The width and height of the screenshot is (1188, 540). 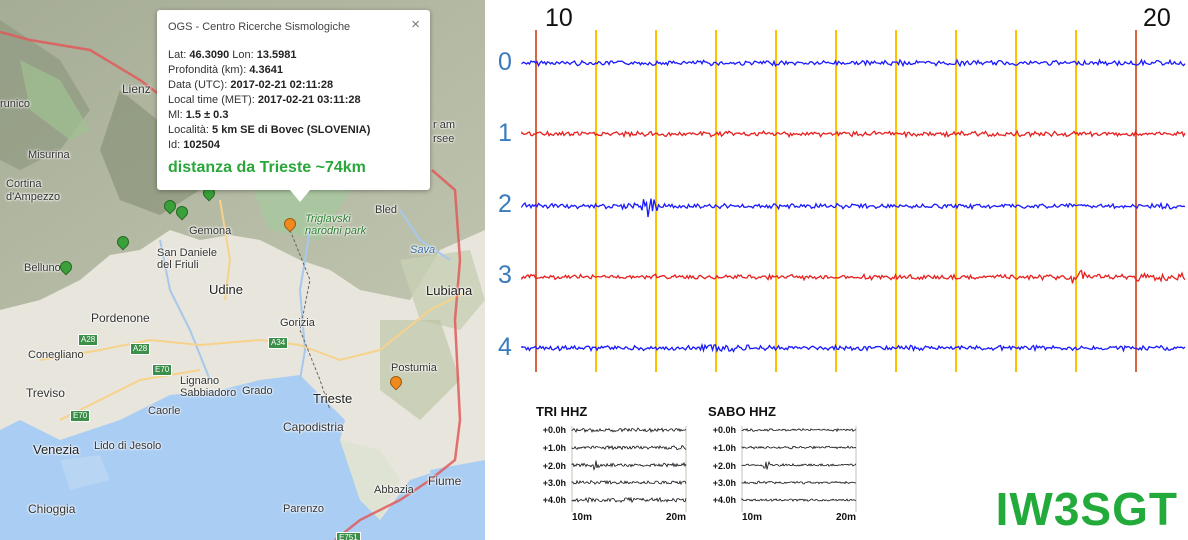 I want to click on place-grado: Grado, so click(x=257, y=391).